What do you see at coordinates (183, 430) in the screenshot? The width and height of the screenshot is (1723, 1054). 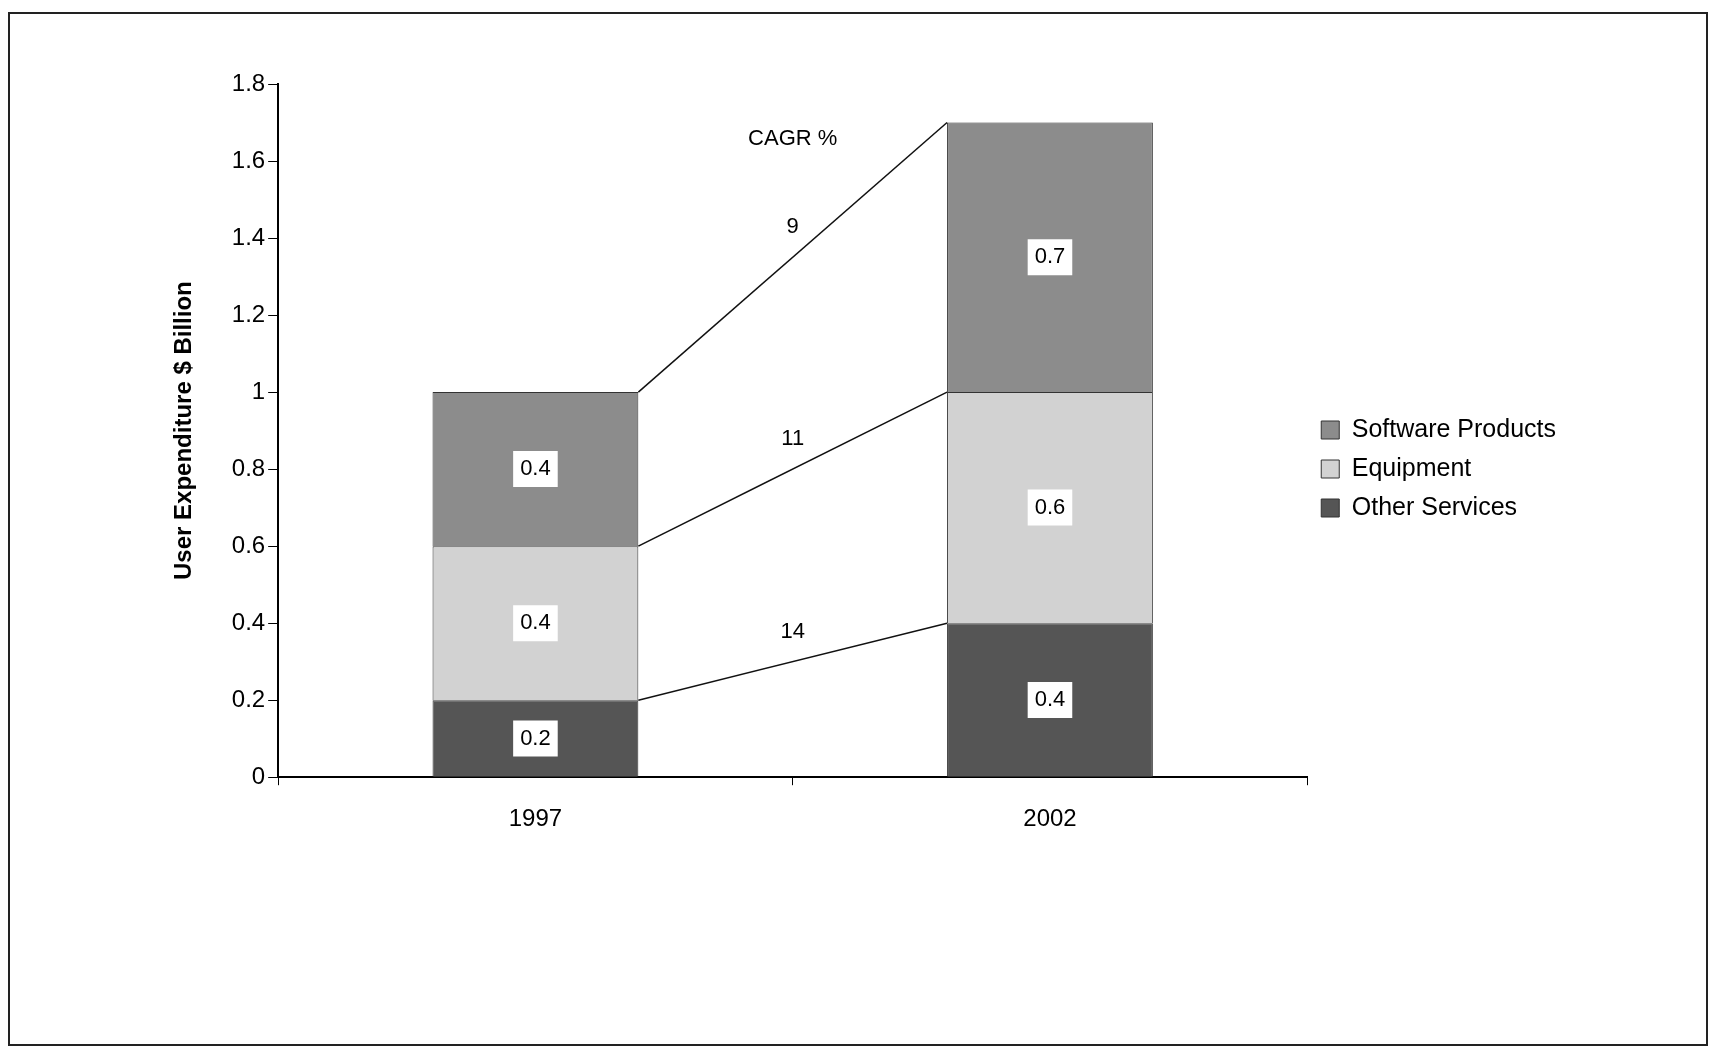 I see `y-axis-title: User Expenditure $ Billion` at bounding box center [183, 430].